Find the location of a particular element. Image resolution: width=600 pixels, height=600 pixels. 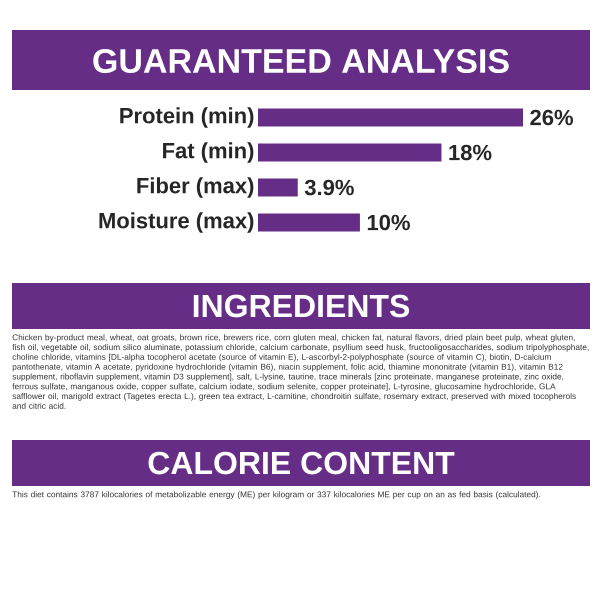

data-label: 10% is located at coordinates (389, 222).